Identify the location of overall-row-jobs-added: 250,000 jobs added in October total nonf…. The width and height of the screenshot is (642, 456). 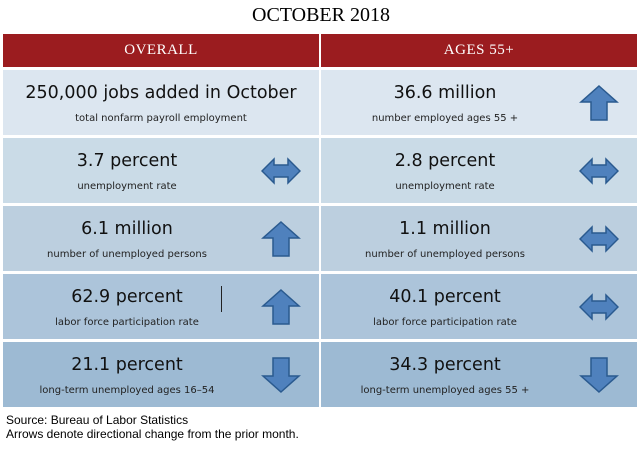
(161, 102).